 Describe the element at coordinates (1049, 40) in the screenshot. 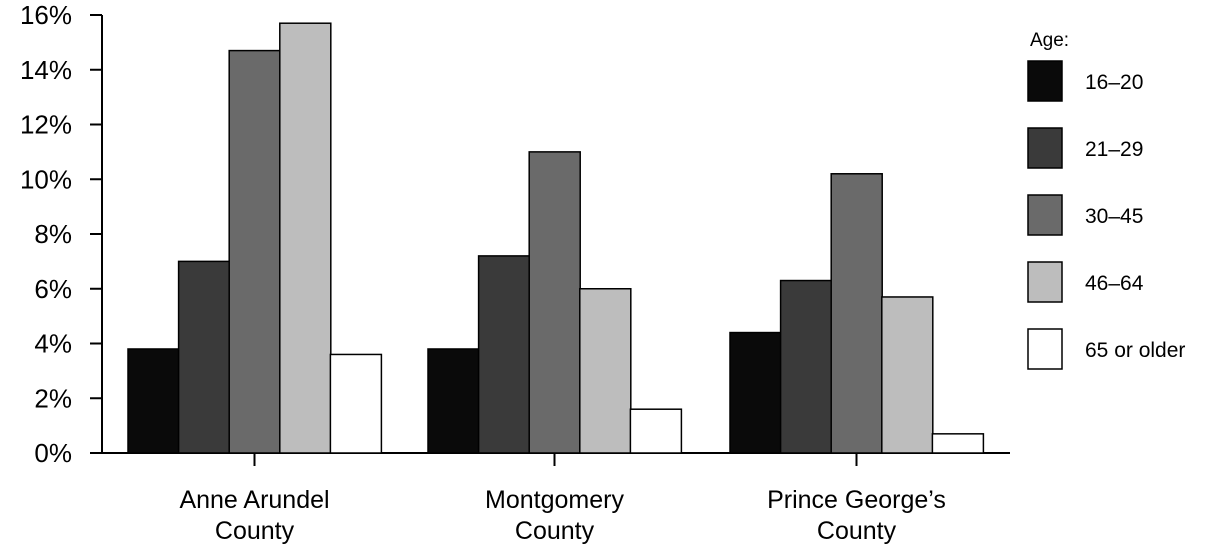

I see `legend-title: Age:` at that location.